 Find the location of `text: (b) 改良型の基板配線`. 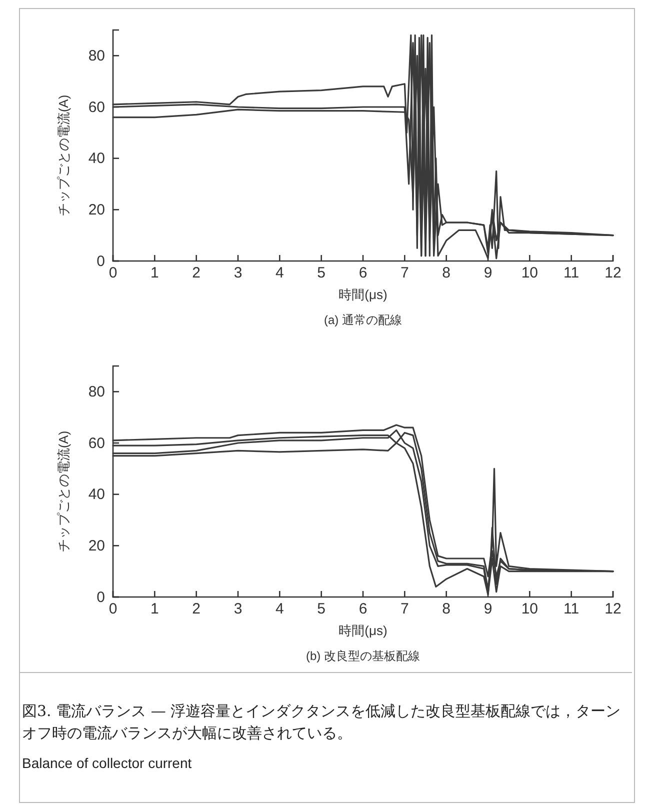

text: (b) 改良型の基板配線 is located at coordinates (363, 656).